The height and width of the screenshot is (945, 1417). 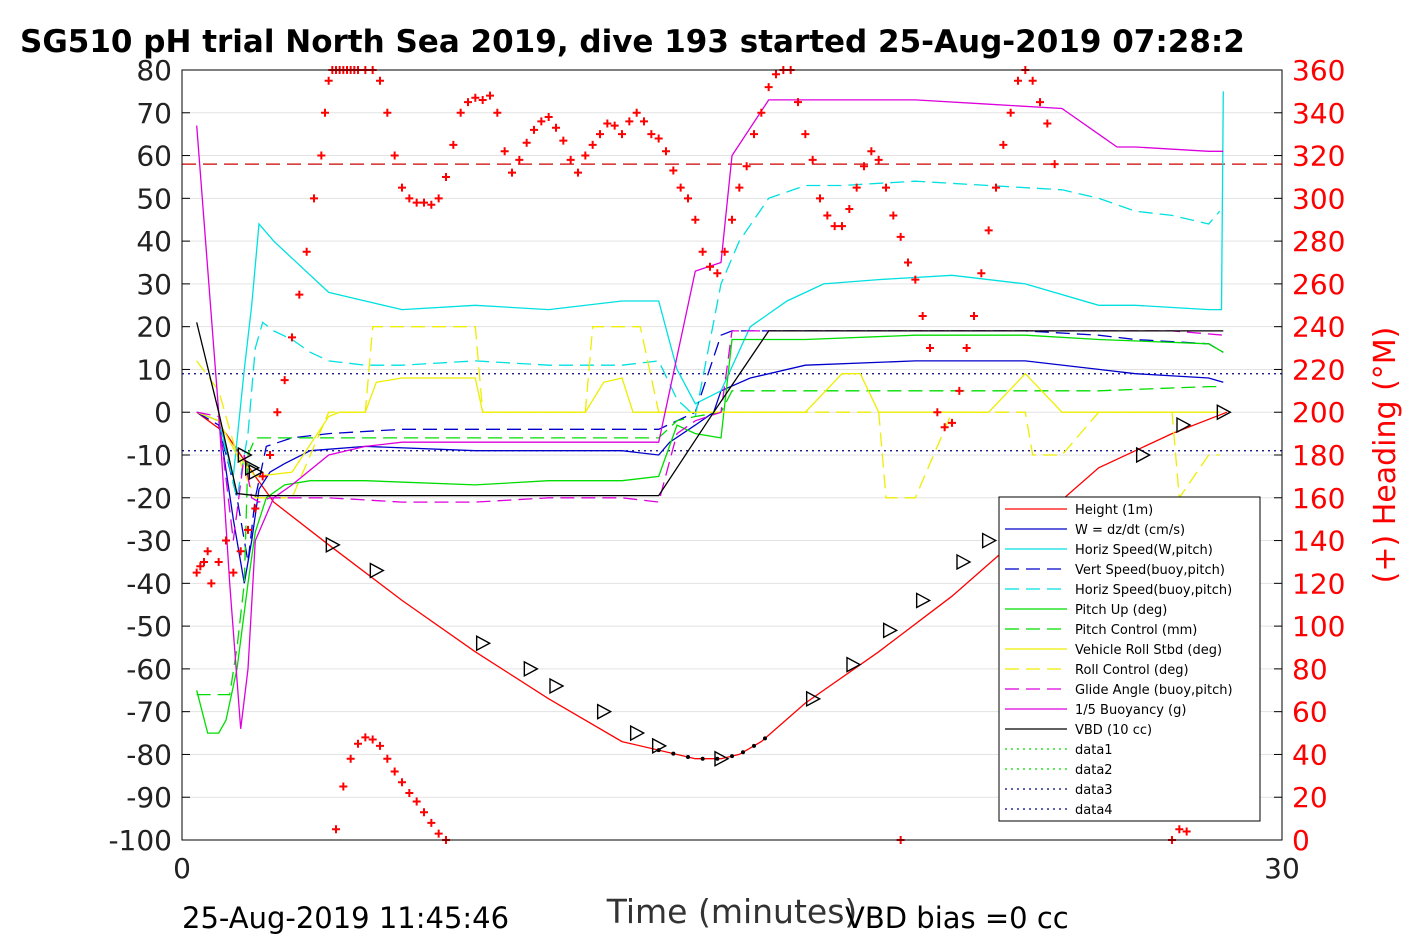 I want to click on heading-point-e2, so click(x=1179, y=829).